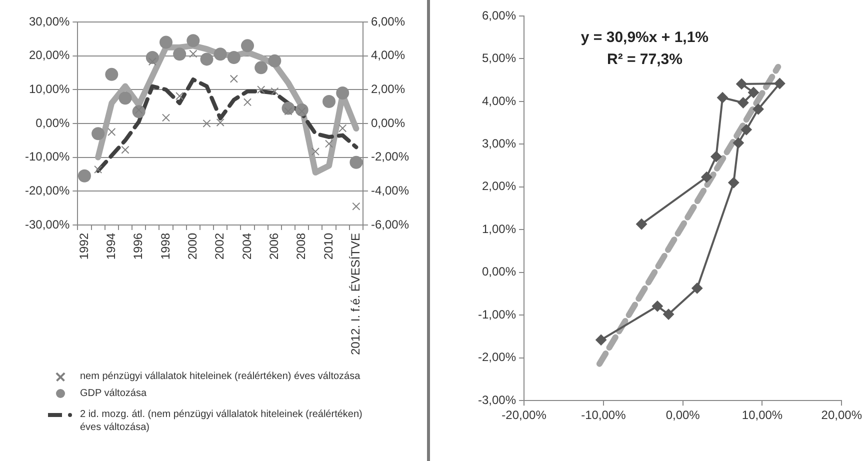  What do you see at coordinates (83, 246) in the screenshot?
I see `x-tick-label: 1992` at bounding box center [83, 246].